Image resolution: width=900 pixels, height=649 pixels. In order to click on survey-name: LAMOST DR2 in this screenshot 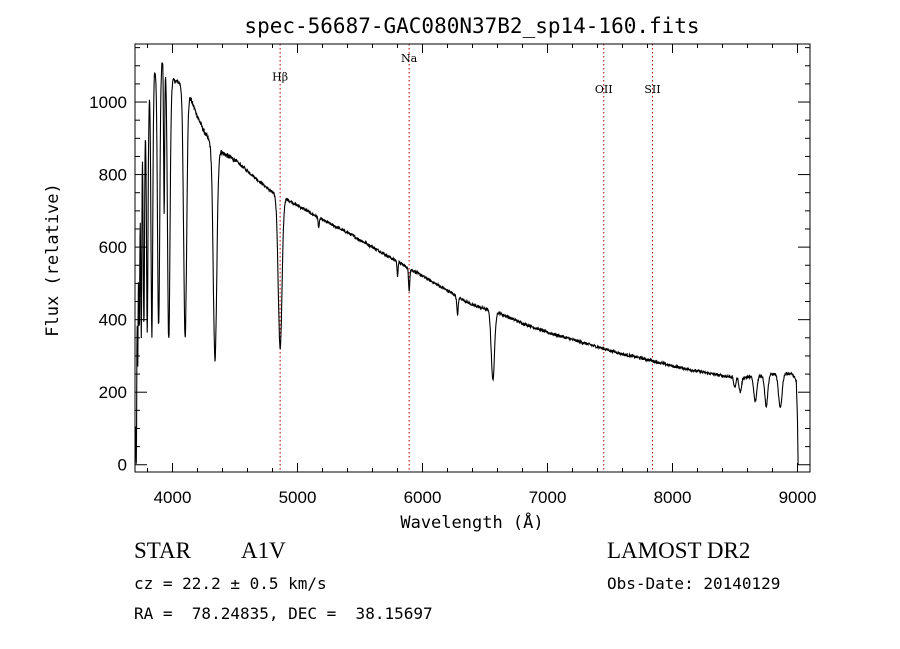, I will do `click(679, 550)`.